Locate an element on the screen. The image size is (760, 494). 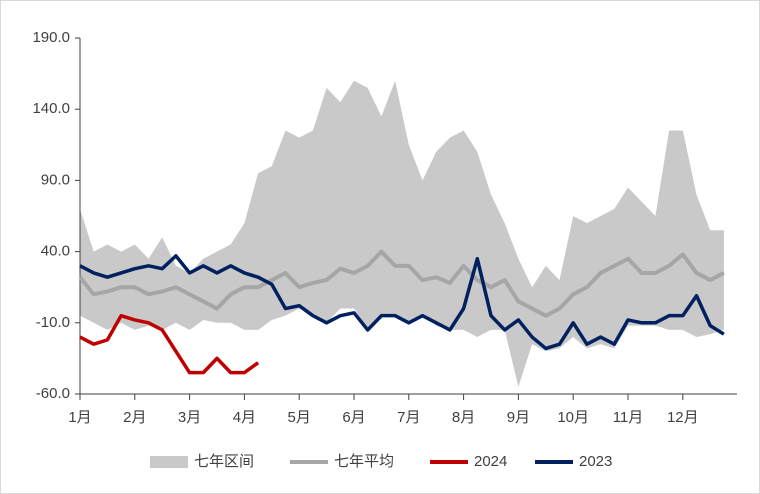
x-tick-label: 7月 is located at coordinates (408, 417).